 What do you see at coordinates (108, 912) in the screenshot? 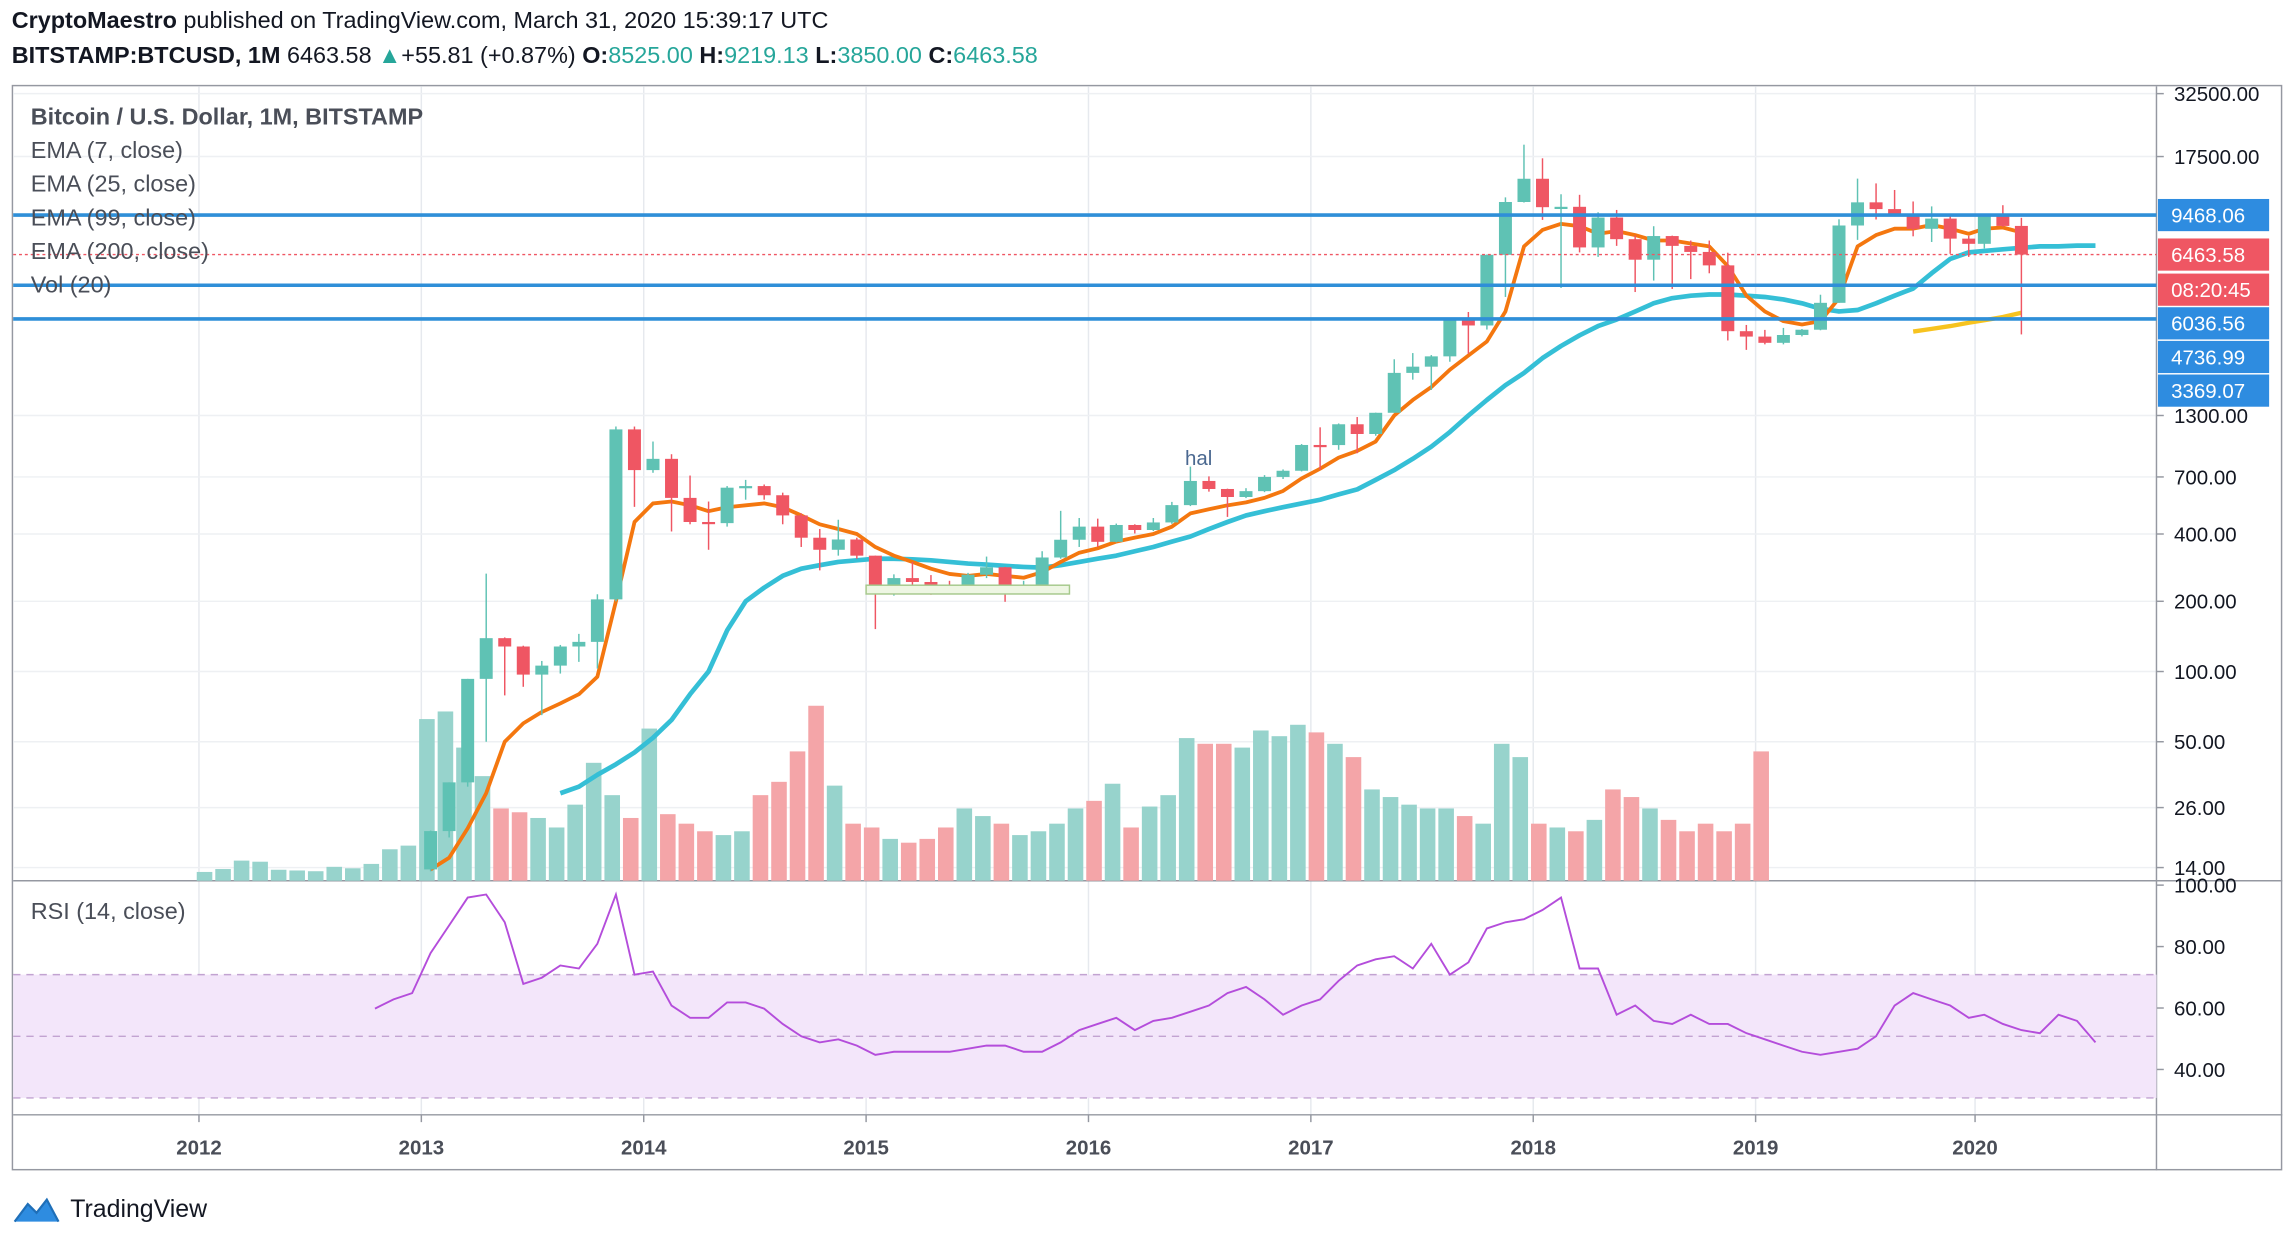
I see `rsi-legend: RSI (14, close)` at bounding box center [108, 912].